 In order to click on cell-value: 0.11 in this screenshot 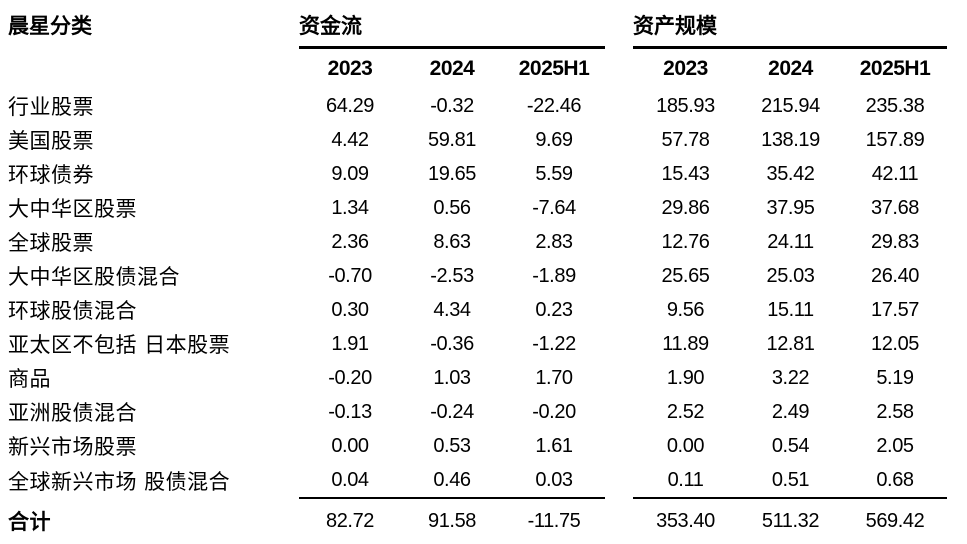, I will do `click(685, 481)`.